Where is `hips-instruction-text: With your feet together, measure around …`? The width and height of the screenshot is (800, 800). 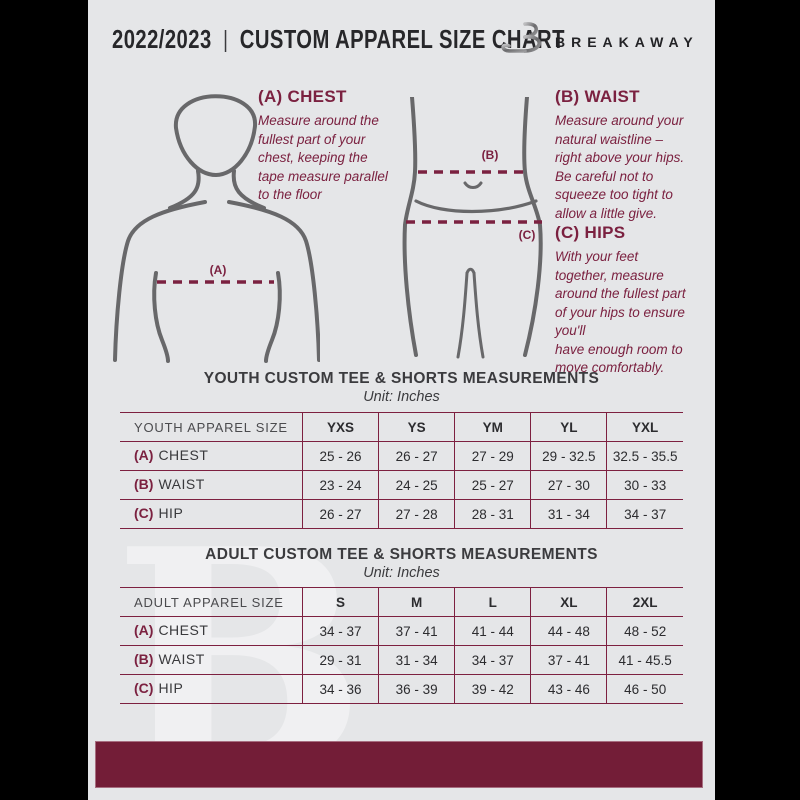
hips-instruction-text: With your feet together, measure around … is located at coordinates (620, 312).